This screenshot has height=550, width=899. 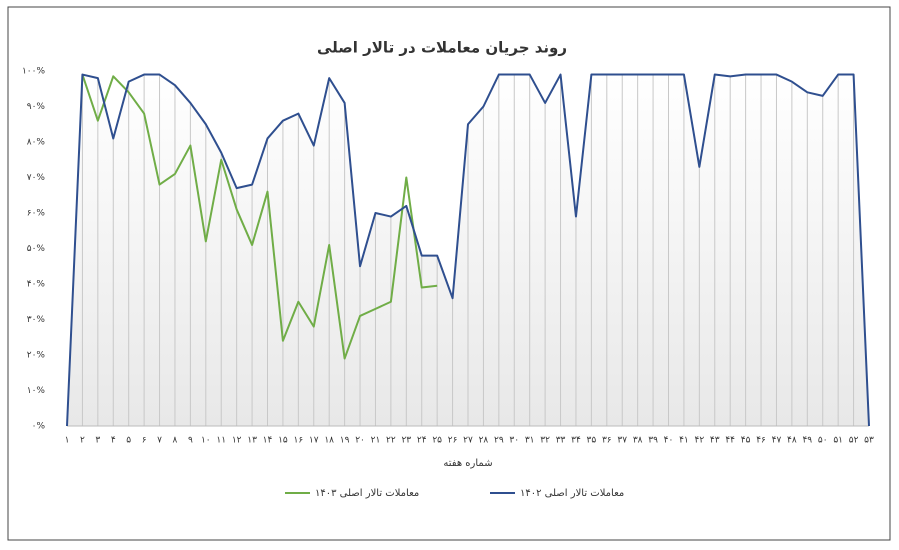 What do you see at coordinates (113, 441) in the screenshot?
I see `x-tick-label: ۴` at bounding box center [113, 441].